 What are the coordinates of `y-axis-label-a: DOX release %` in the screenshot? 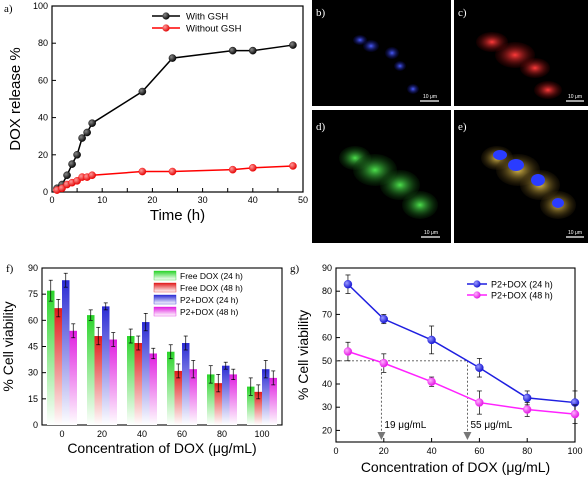 It's located at (15, 98).